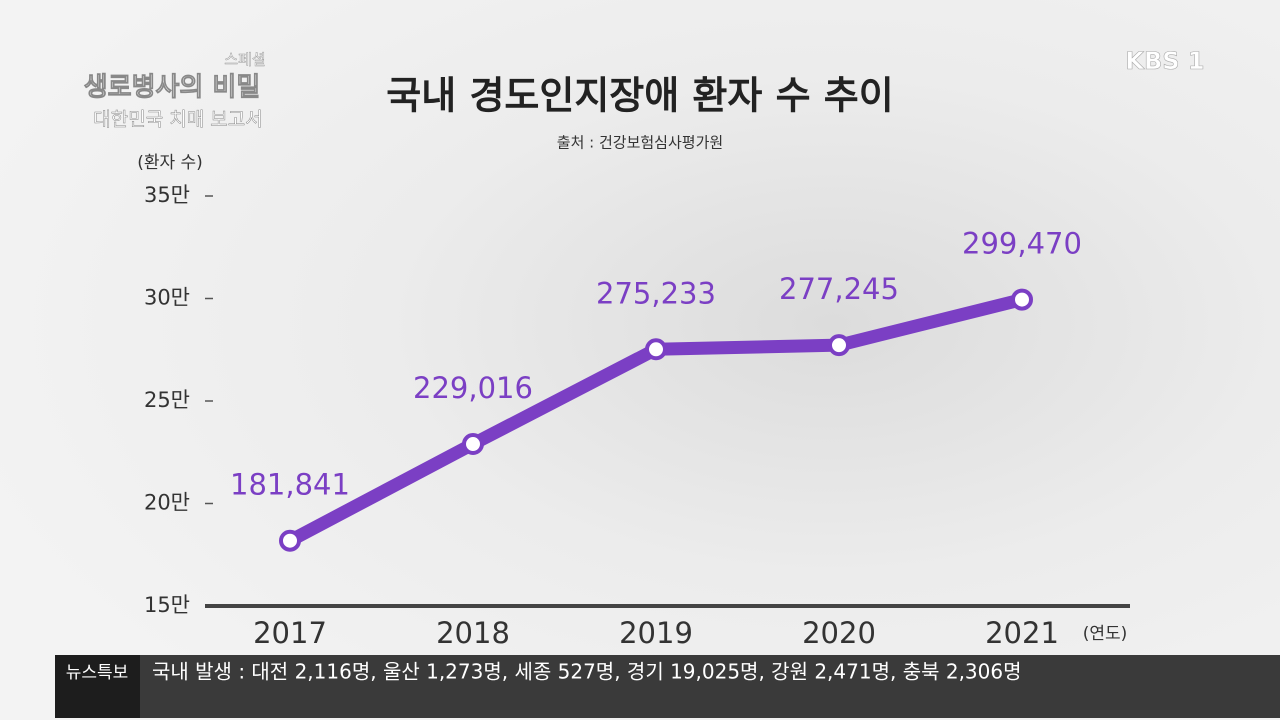  Describe the element at coordinates (172, 88) in the screenshot. I see `program-title: 생로병사의 비밀` at that location.